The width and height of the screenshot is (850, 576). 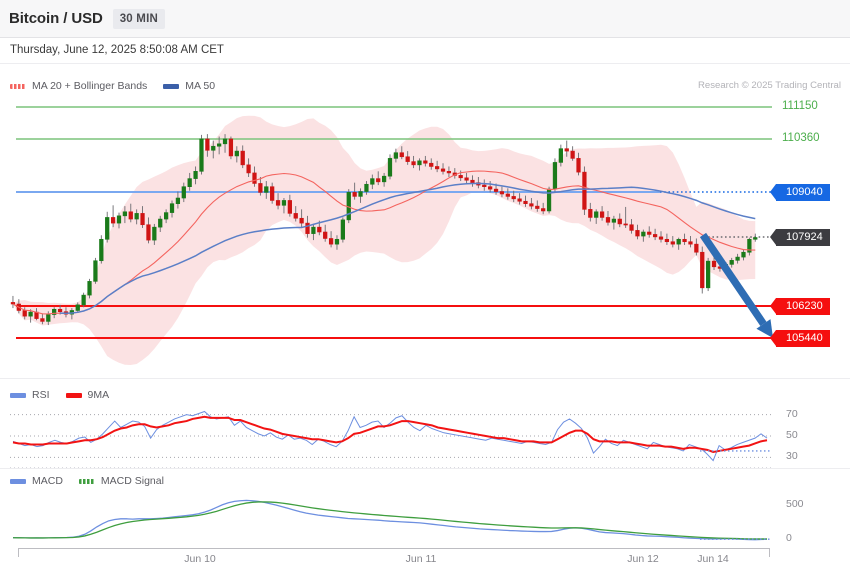 I want to click on price-tag-value: 106230, so click(x=804, y=305).